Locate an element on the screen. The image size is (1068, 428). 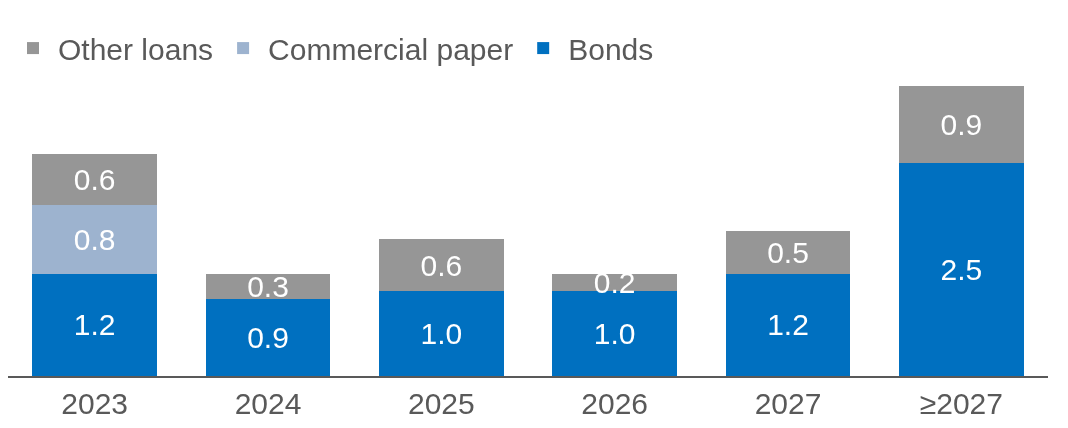
data-label: 0.5 is located at coordinates (788, 252).